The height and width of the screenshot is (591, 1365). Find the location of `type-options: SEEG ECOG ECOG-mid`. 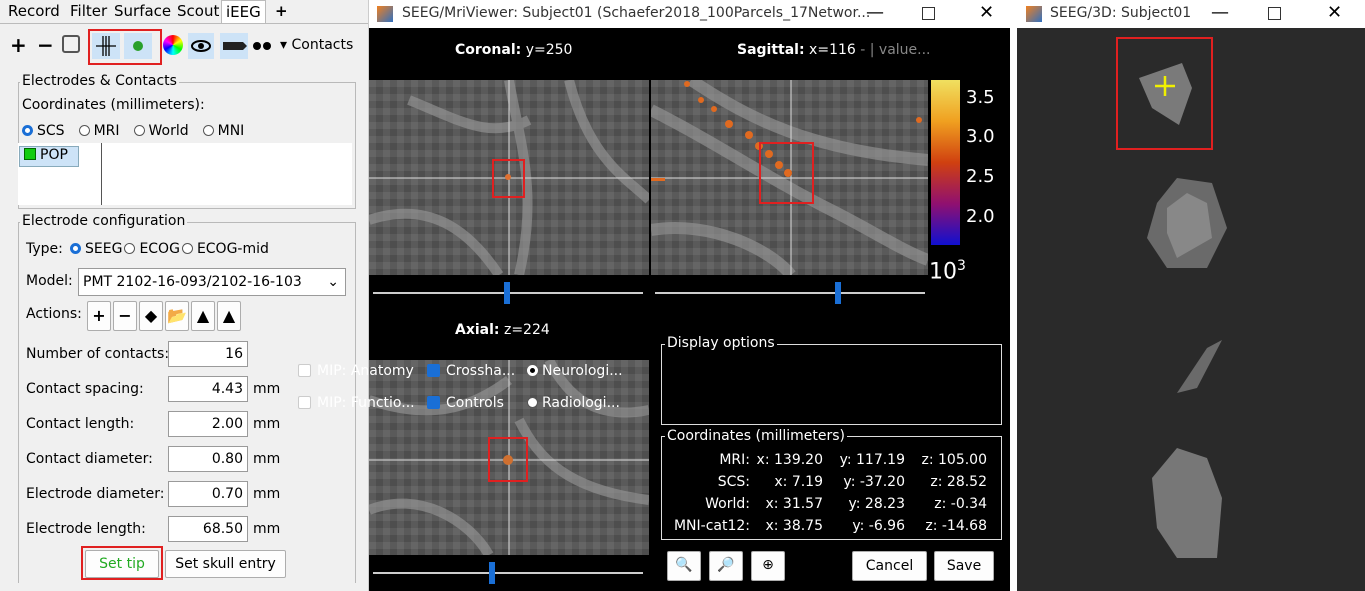

type-options: SEEG ECOG ECOG-mid is located at coordinates (170, 249).